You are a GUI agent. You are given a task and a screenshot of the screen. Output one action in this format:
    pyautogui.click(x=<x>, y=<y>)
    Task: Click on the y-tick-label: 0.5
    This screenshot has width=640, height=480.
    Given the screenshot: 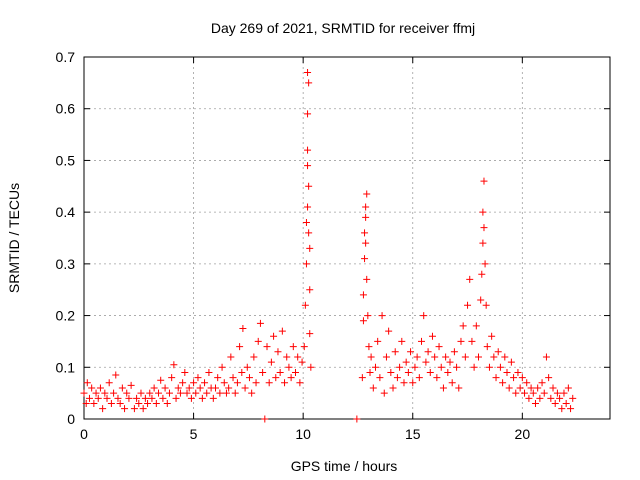 What is the action you would take?
    pyautogui.click(x=66, y=160)
    